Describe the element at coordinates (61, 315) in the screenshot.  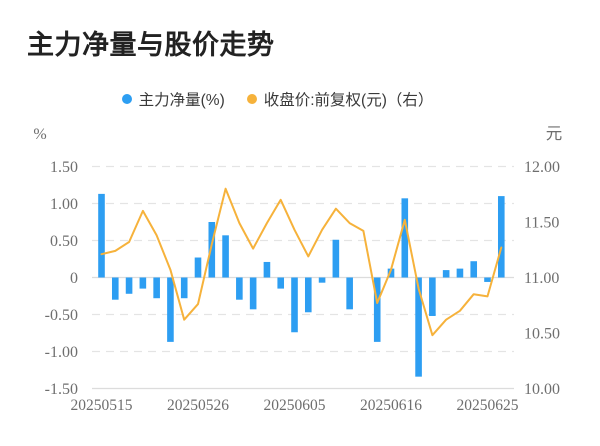
I see `left-axis-tick: -0.50` at that location.